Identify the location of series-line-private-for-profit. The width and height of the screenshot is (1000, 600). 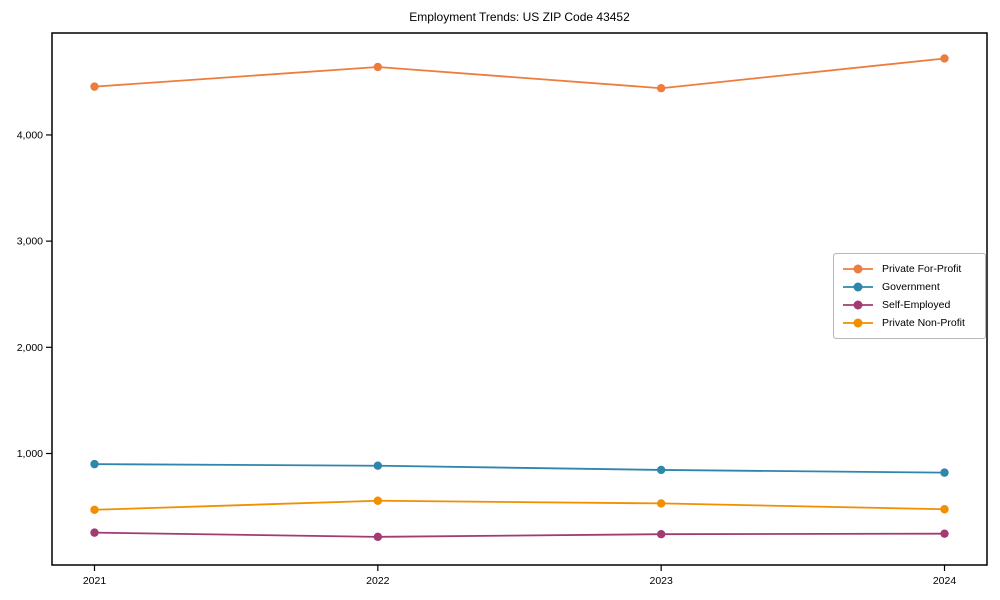
(519, 73).